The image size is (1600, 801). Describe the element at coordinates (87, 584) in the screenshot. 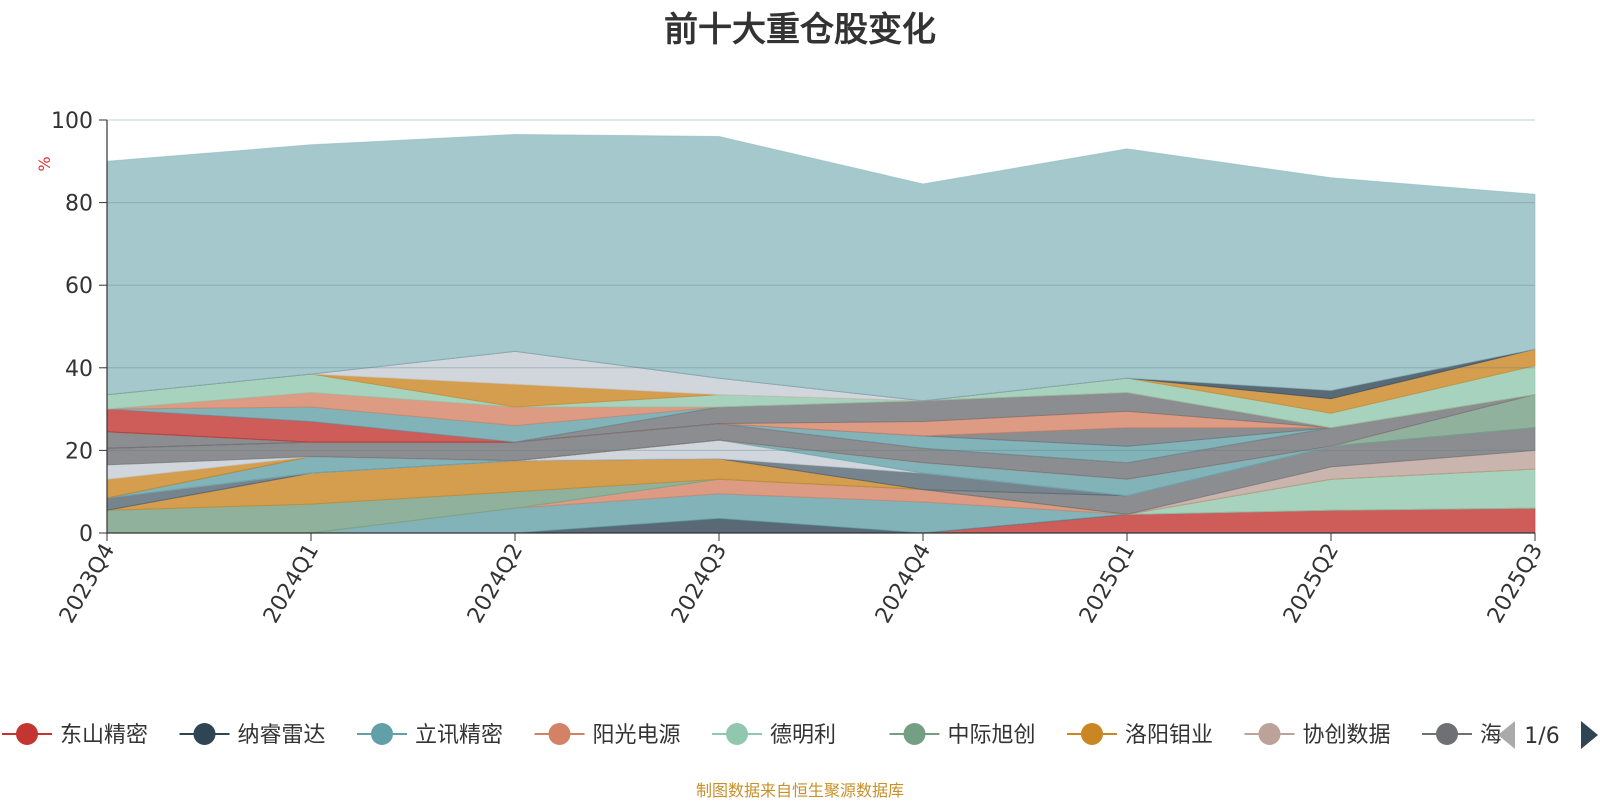

I see `x-tick-label: 2023Q4` at that location.